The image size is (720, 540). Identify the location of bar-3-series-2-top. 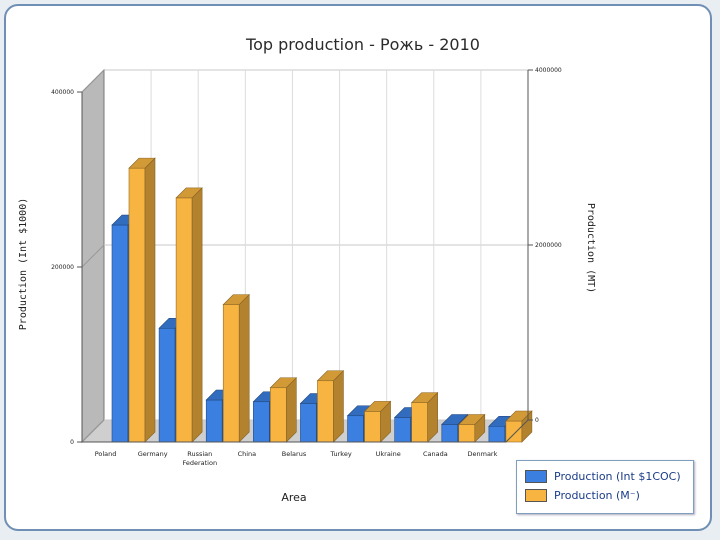
(283, 383).